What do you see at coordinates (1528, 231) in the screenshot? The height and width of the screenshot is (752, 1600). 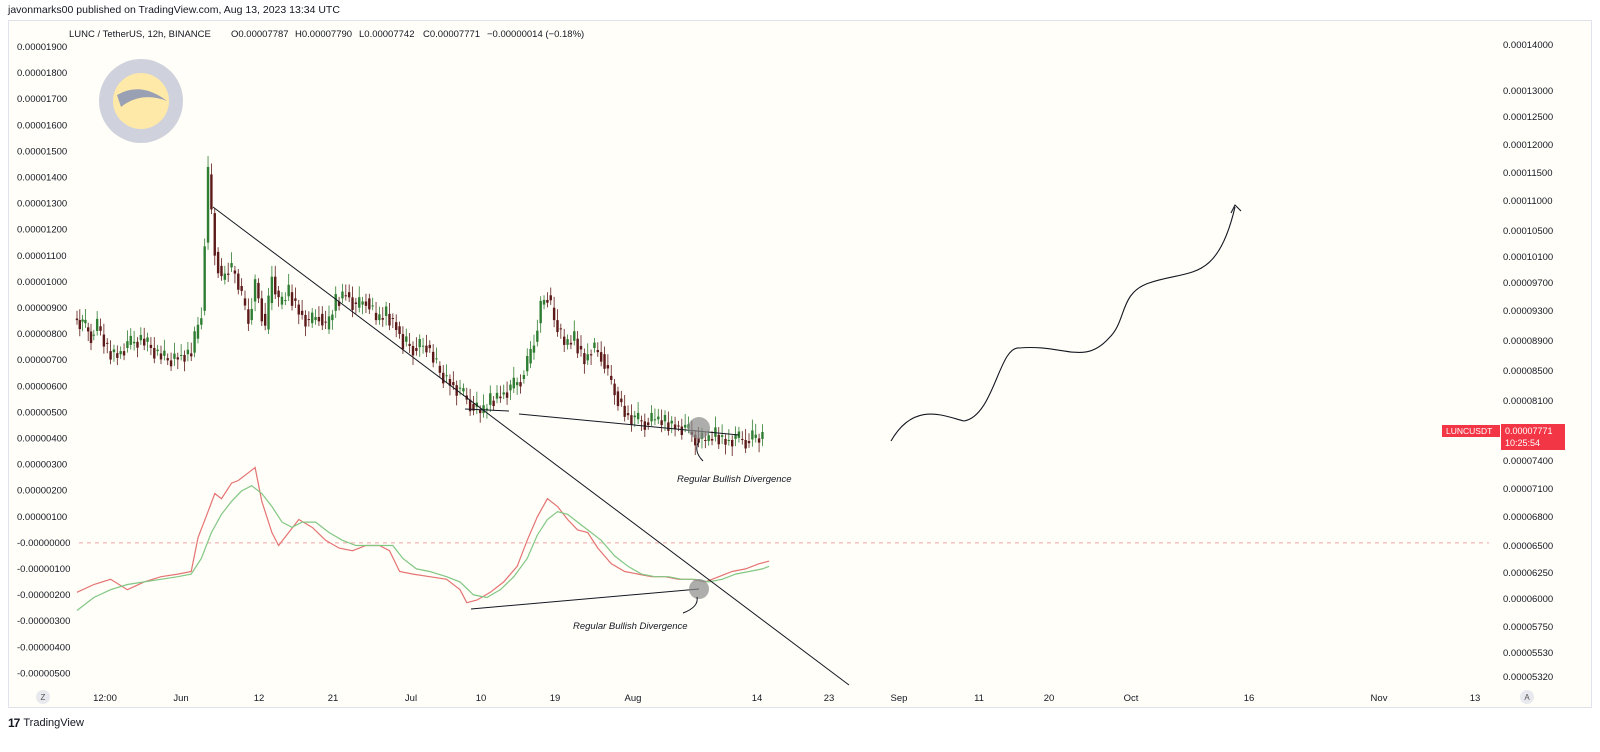 I see `right-axis-tick-label: 0.00010500` at bounding box center [1528, 231].